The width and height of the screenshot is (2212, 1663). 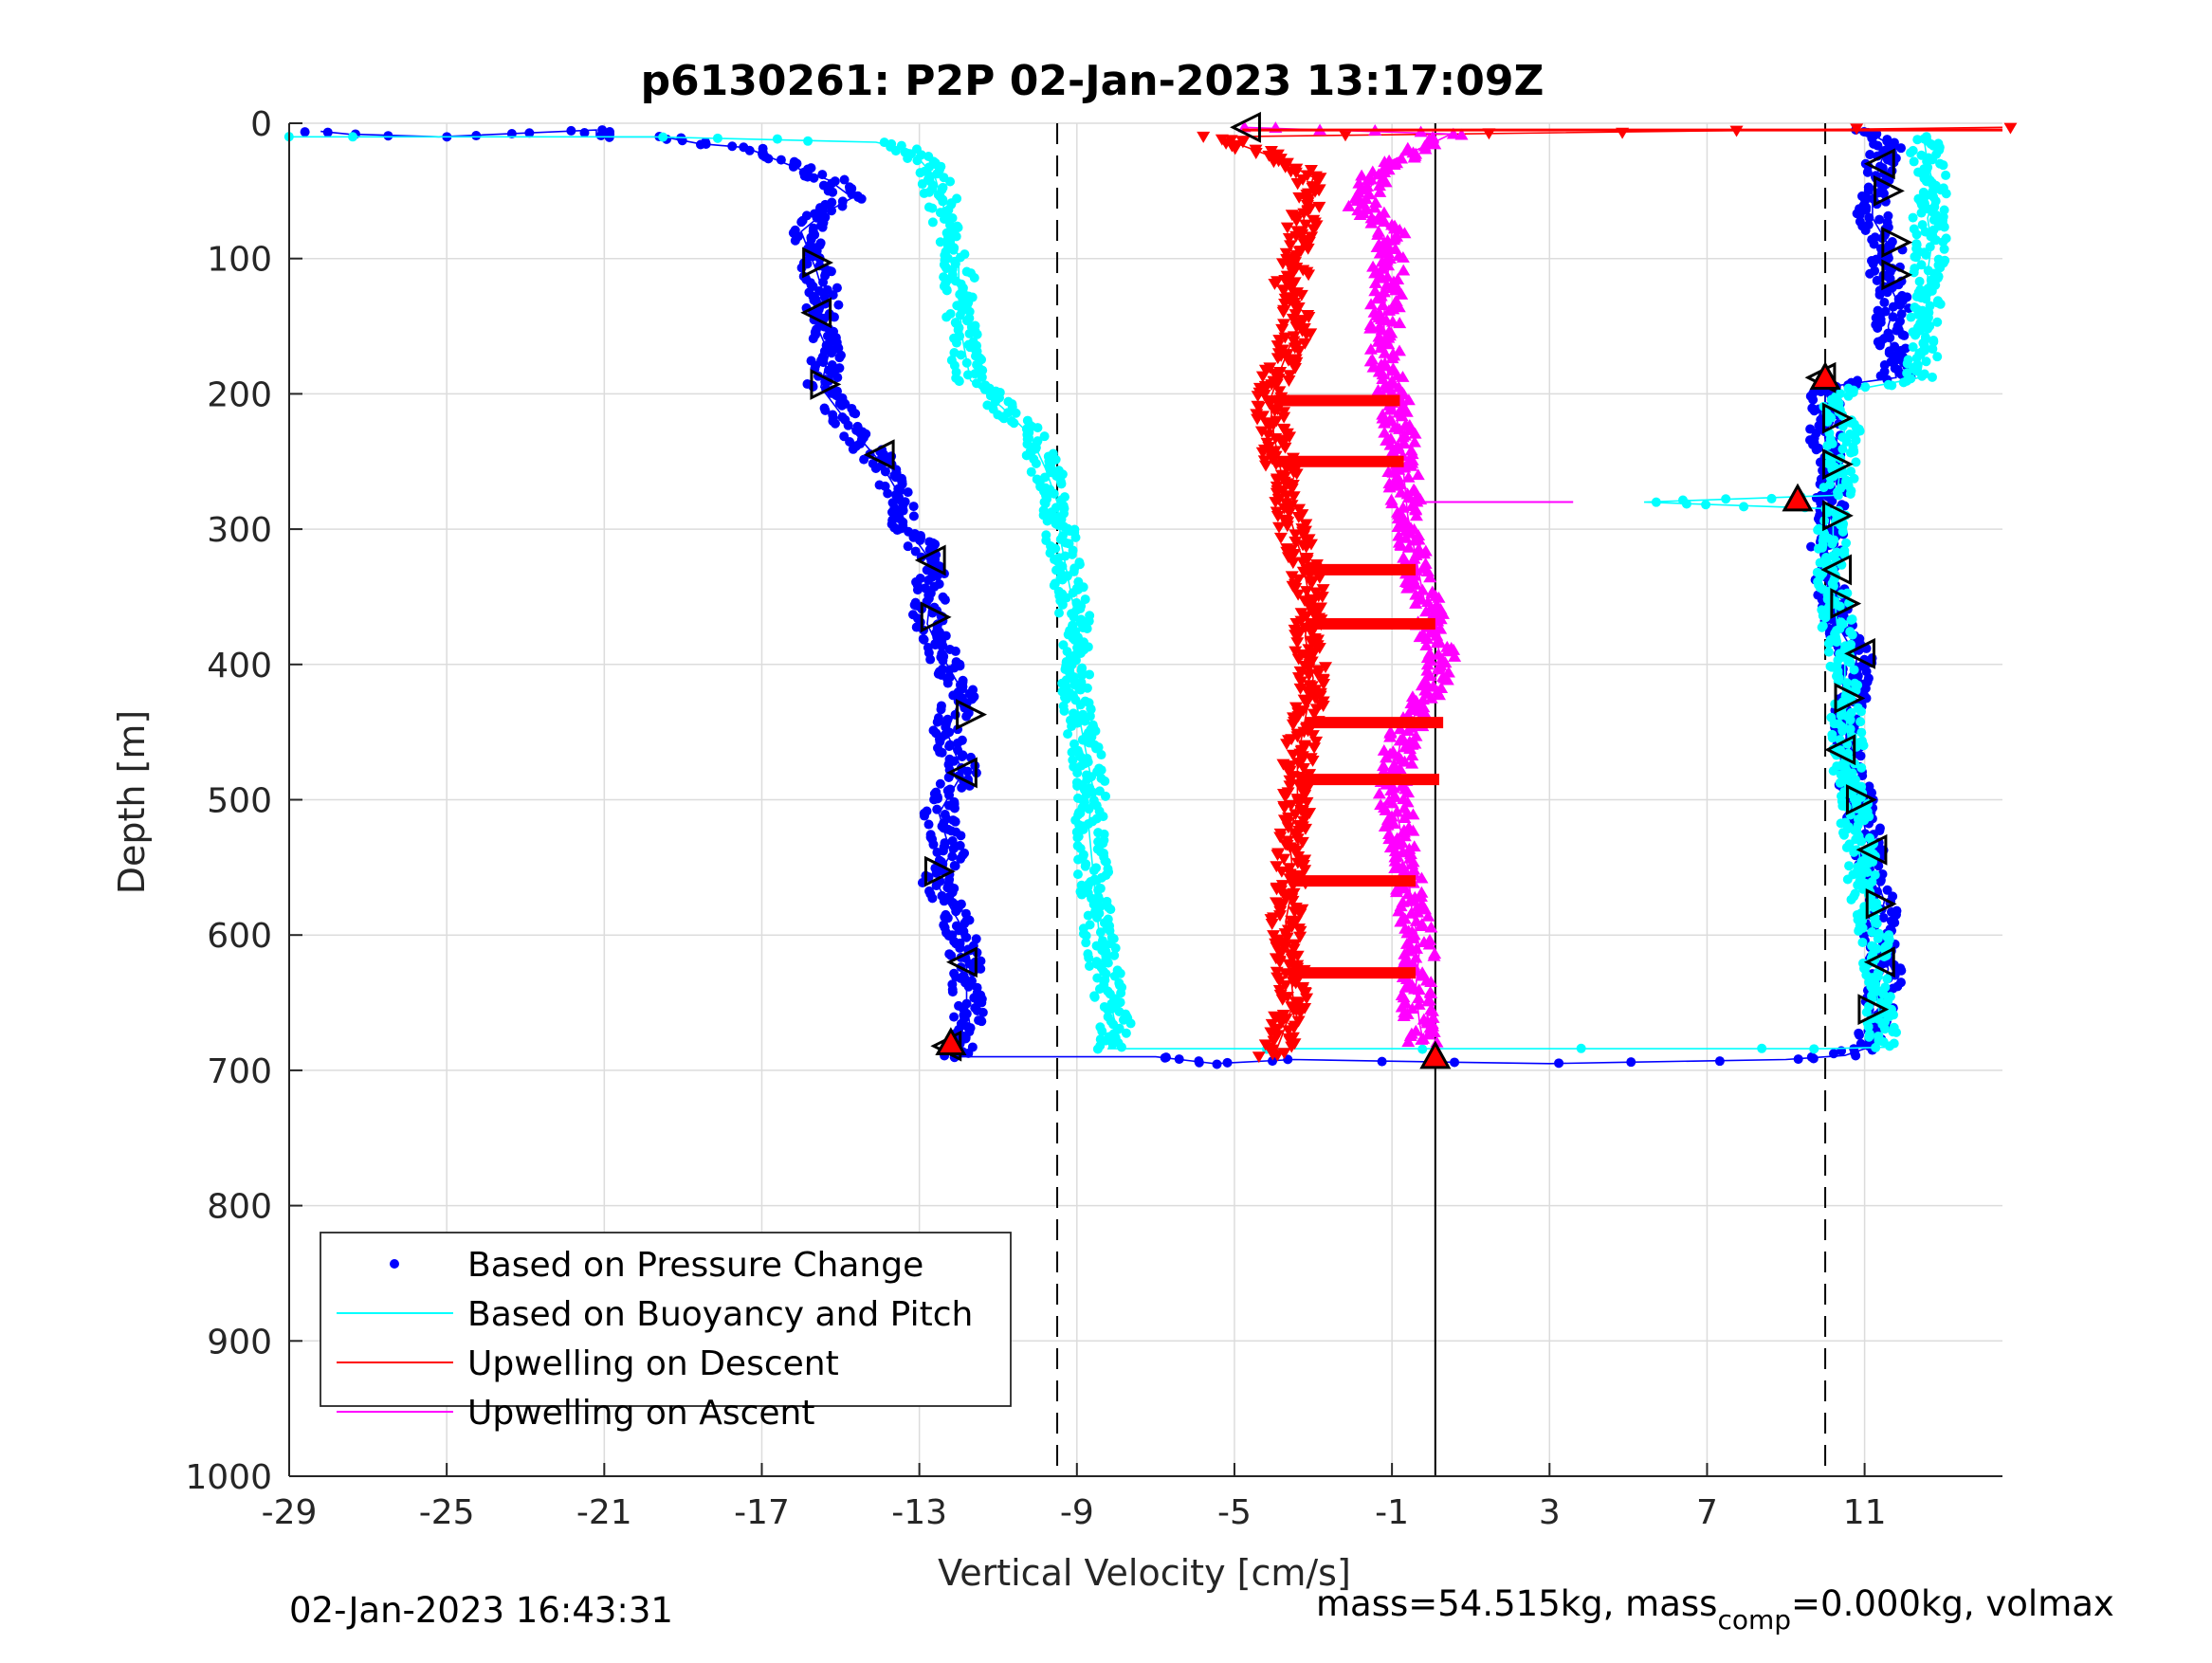 What do you see at coordinates (1865, 1512) in the screenshot?
I see `x-tick-label: 11` at bounding box center [1865, 1512].